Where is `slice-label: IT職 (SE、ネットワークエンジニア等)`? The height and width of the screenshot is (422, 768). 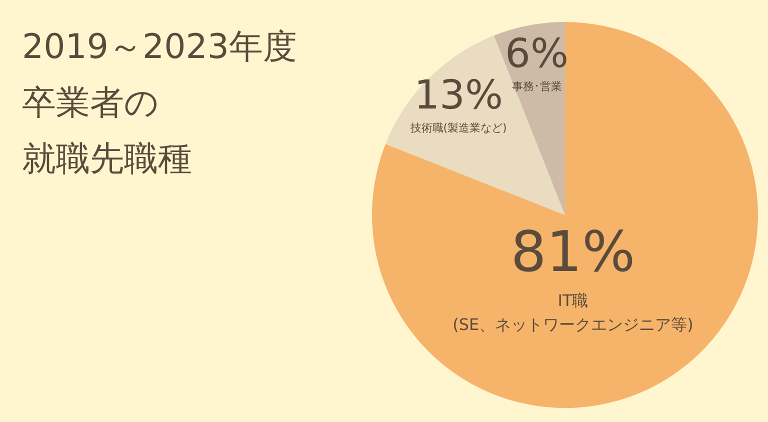
slice-label: IT職 (SE、ネットワークエンジニア等) is located at coordinates (573, 312).